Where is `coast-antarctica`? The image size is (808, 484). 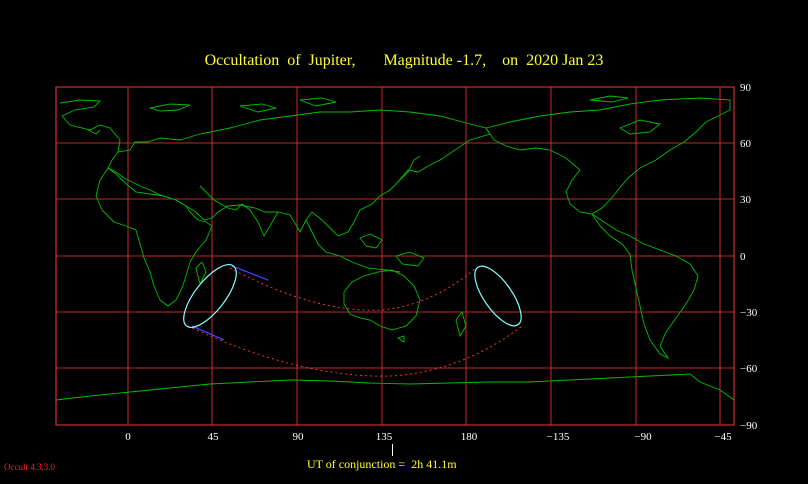 coast-antarctica is located at coordinates (395, 387).